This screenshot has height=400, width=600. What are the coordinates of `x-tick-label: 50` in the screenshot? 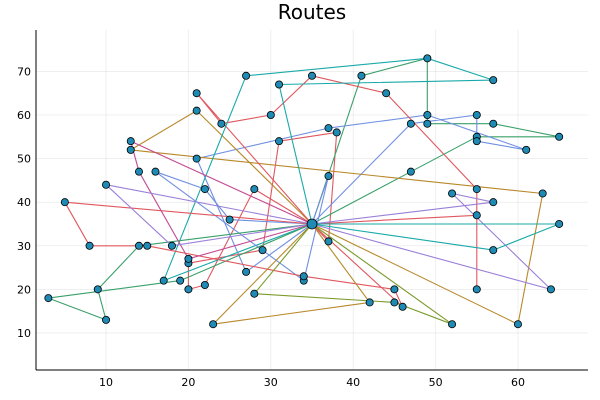 It's located at (436, 382).